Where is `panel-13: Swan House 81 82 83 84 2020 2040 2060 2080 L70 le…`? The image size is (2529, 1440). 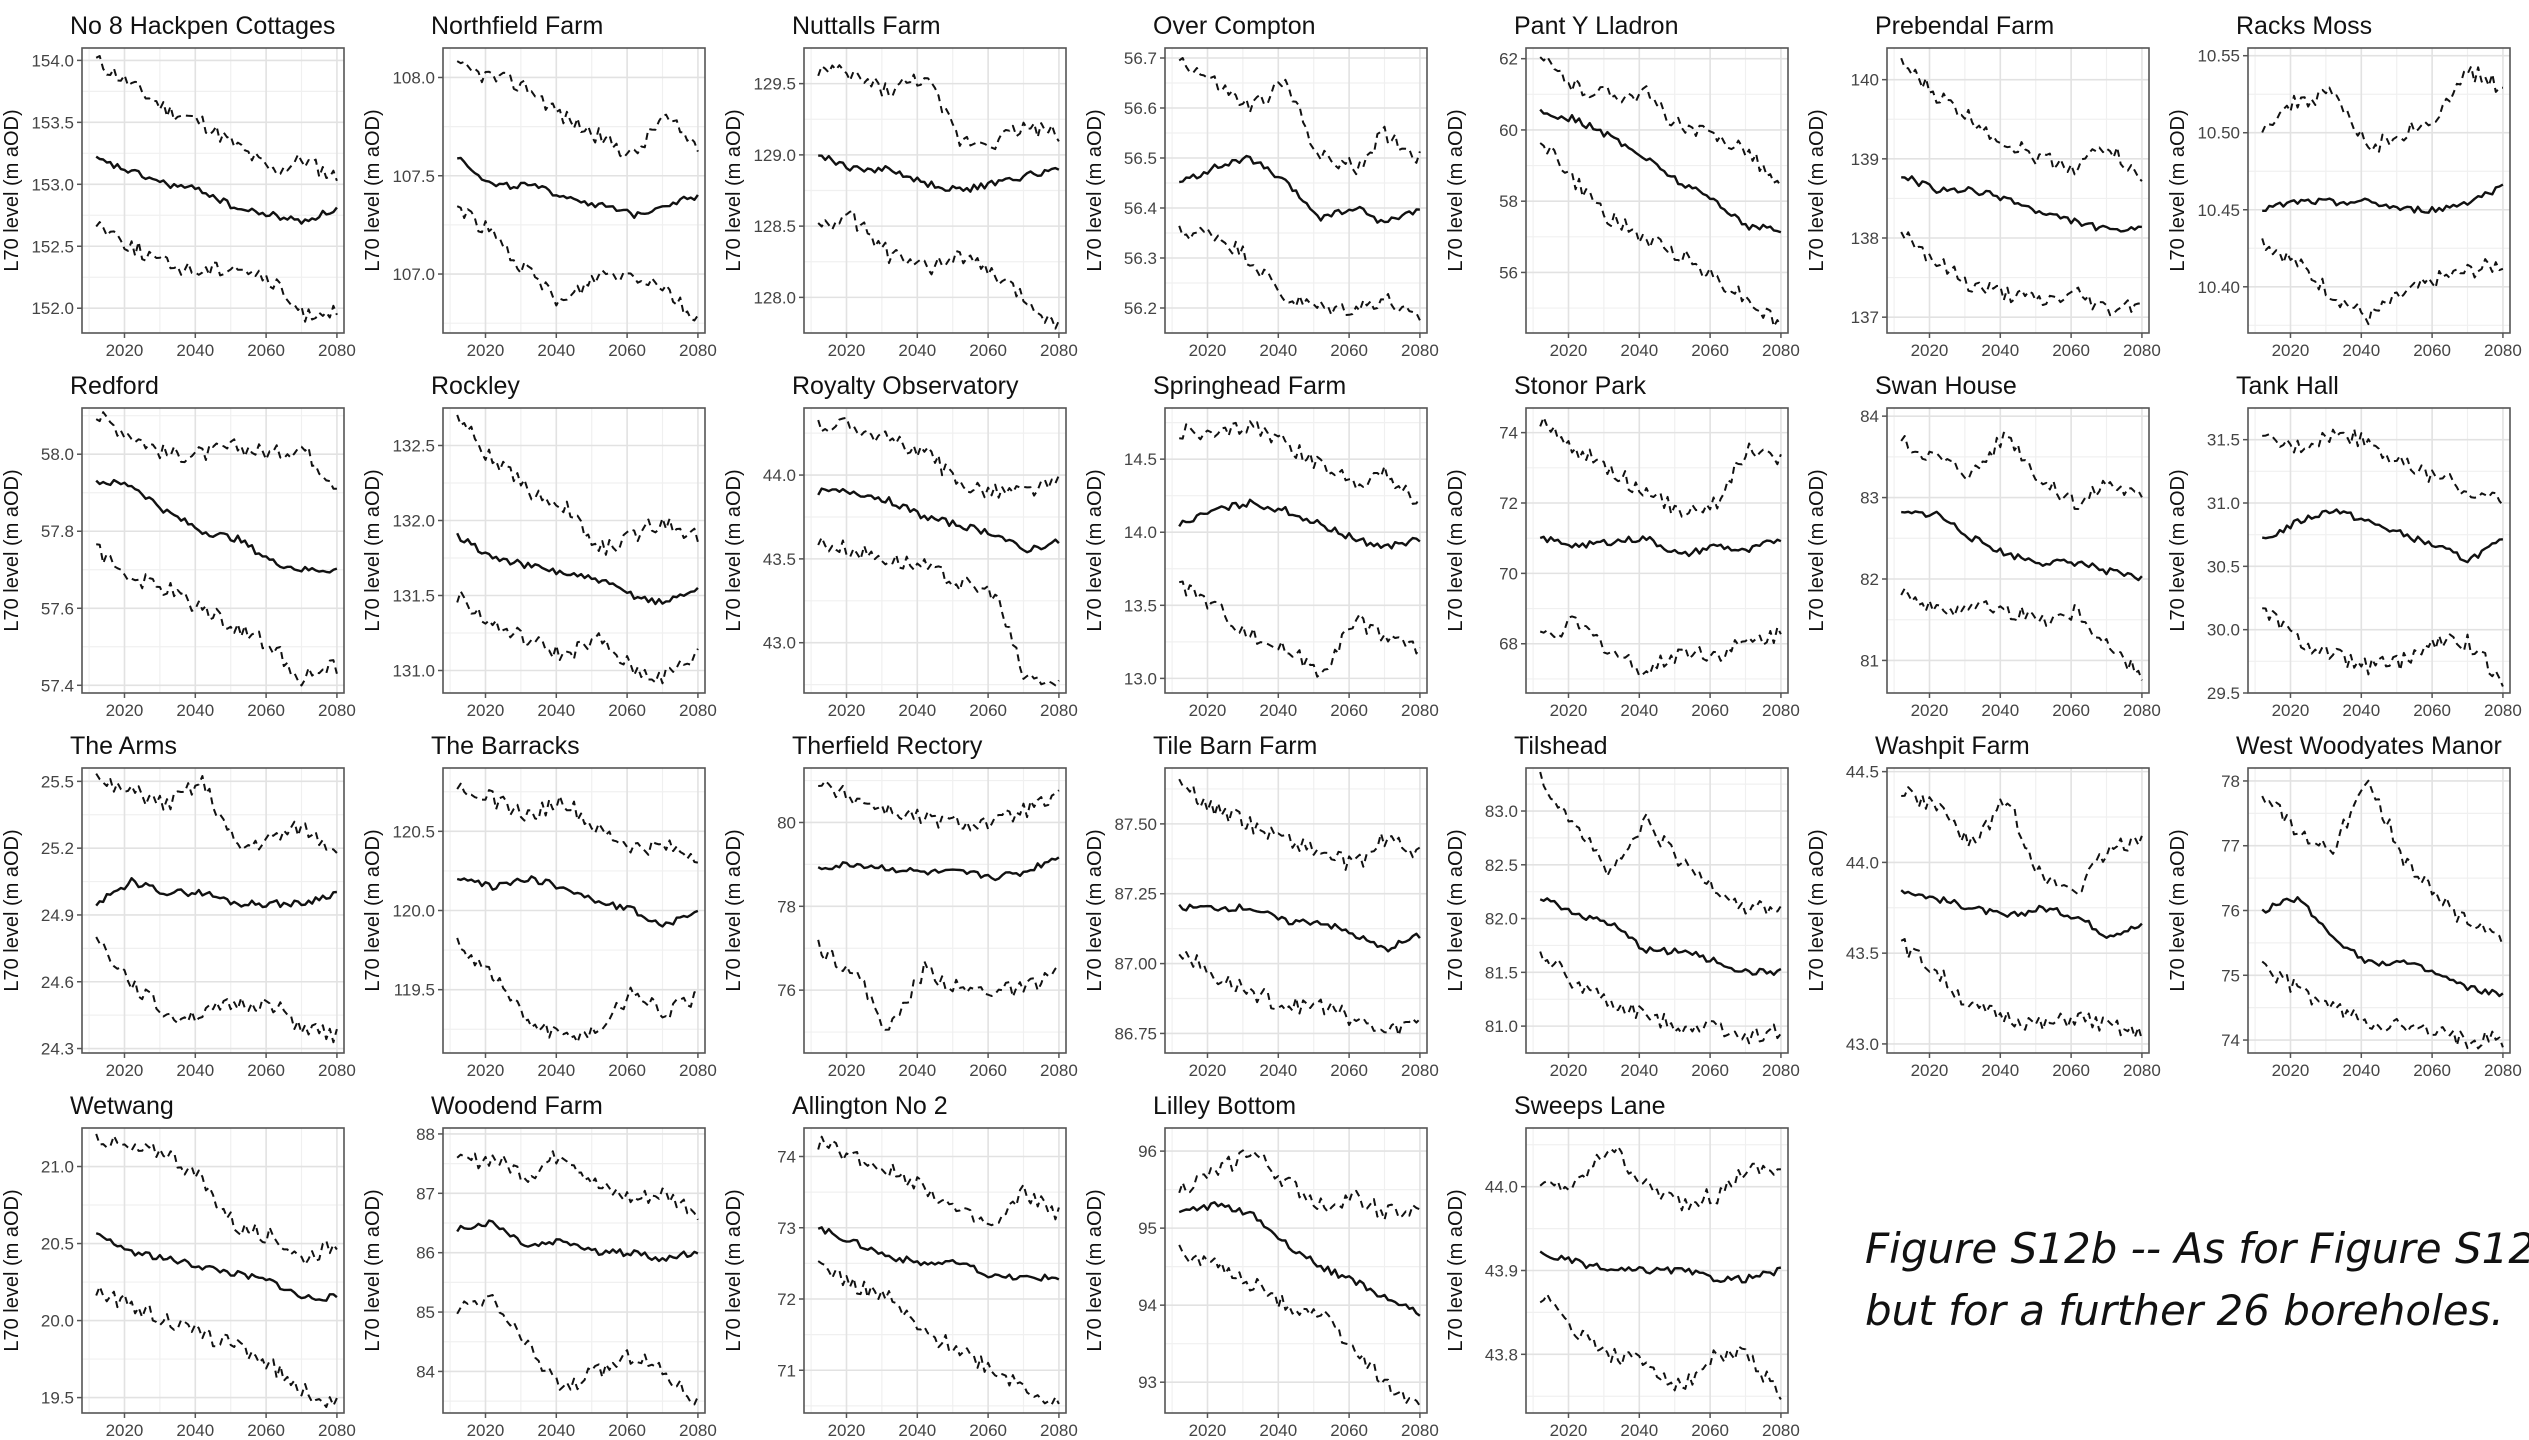
panel-13: Swan House 81 82 83 84 2020 2040 2060 2080 L70 le… is located at coordinates (1983, 546).